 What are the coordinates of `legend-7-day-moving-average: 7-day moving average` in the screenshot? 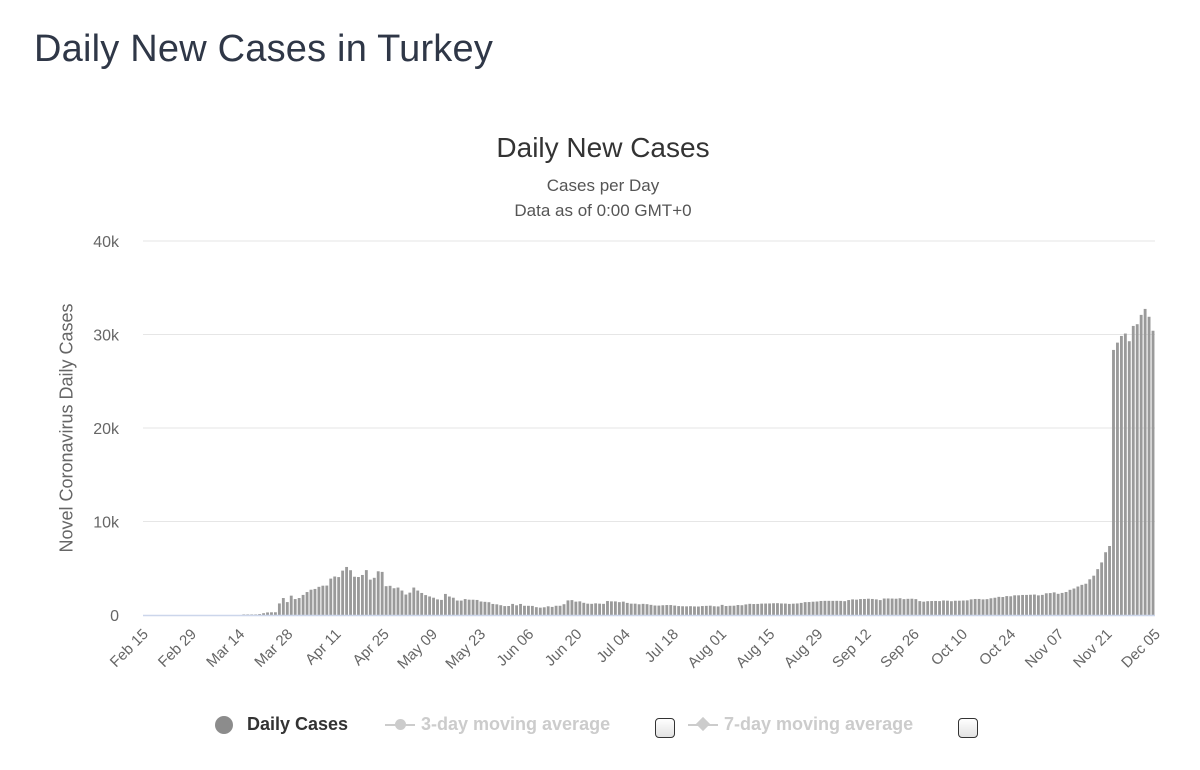 It's located at (800, 724).